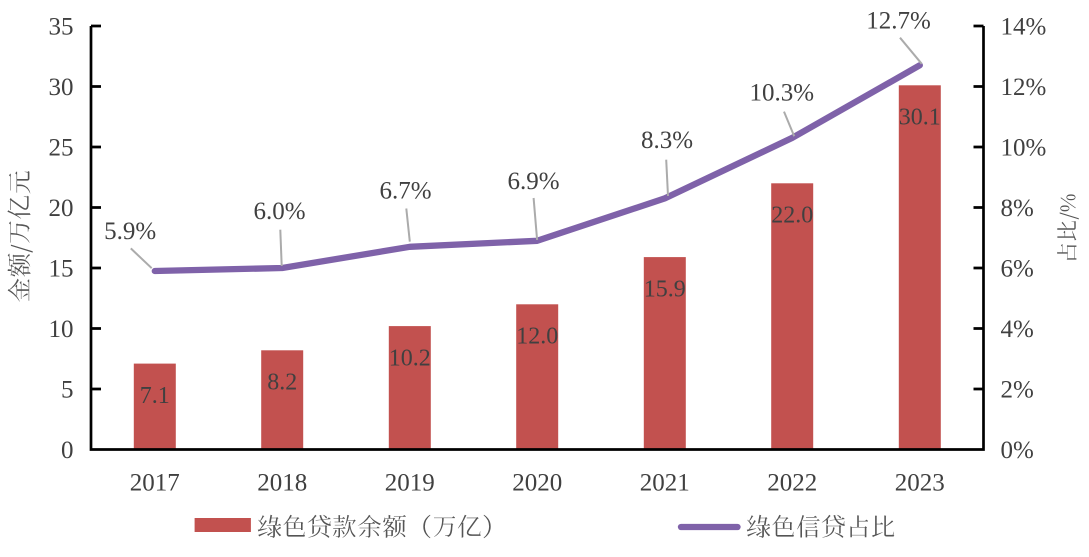 Image resolution: width=1089 pixels, height=557 pixels. Describe the element at coordinates (279, 211) in the screenshot. I see `svg-text: 6.0%` at that location.